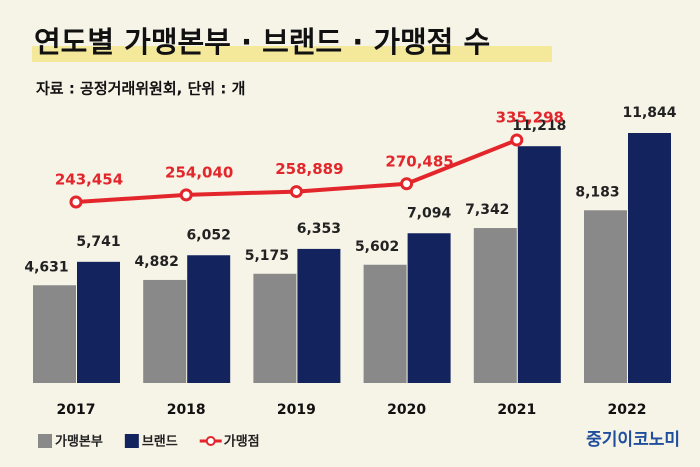  Describe the element at coordinates (292, 54) in the screenshot. I see `title-highlight` at that location.